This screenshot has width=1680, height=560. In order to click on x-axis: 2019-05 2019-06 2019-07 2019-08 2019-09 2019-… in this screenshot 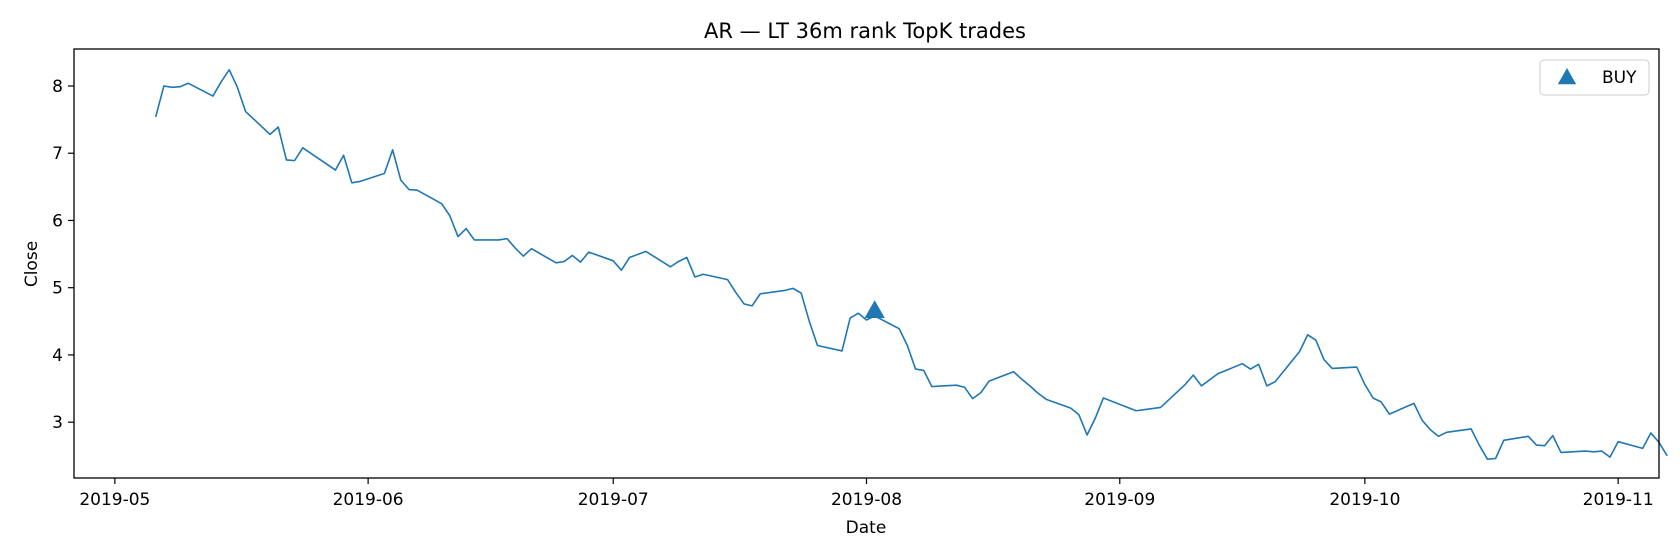, I will do `click(866, 494)`.